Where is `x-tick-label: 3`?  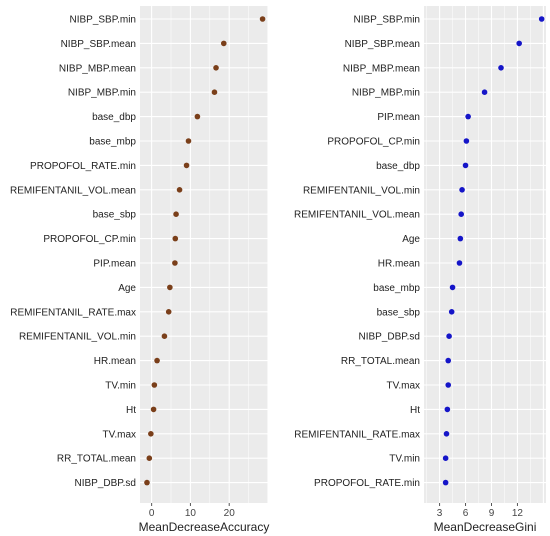
x-tick-label: 3 is located at coordinates (440, 513).